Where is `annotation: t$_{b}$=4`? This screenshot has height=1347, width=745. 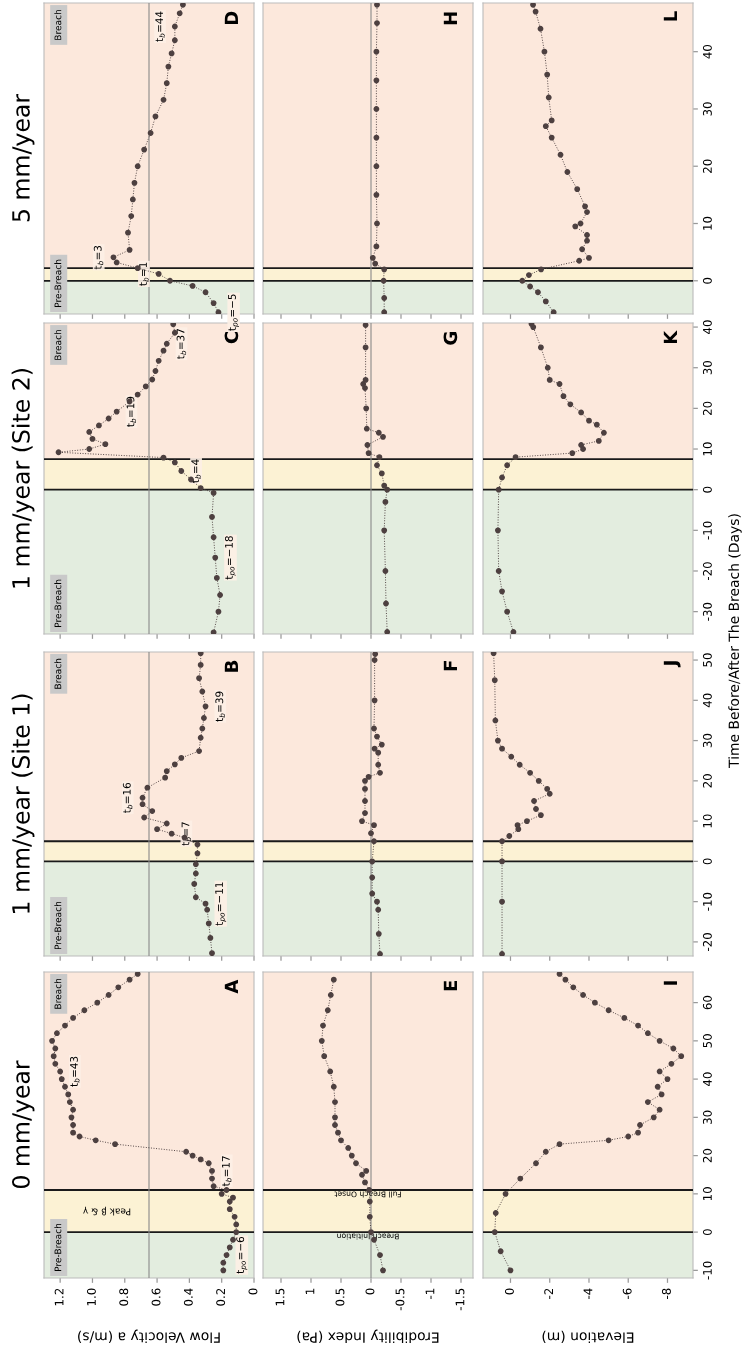
annotation: t$_{b}$=4 is located at coordinates (196, 471).